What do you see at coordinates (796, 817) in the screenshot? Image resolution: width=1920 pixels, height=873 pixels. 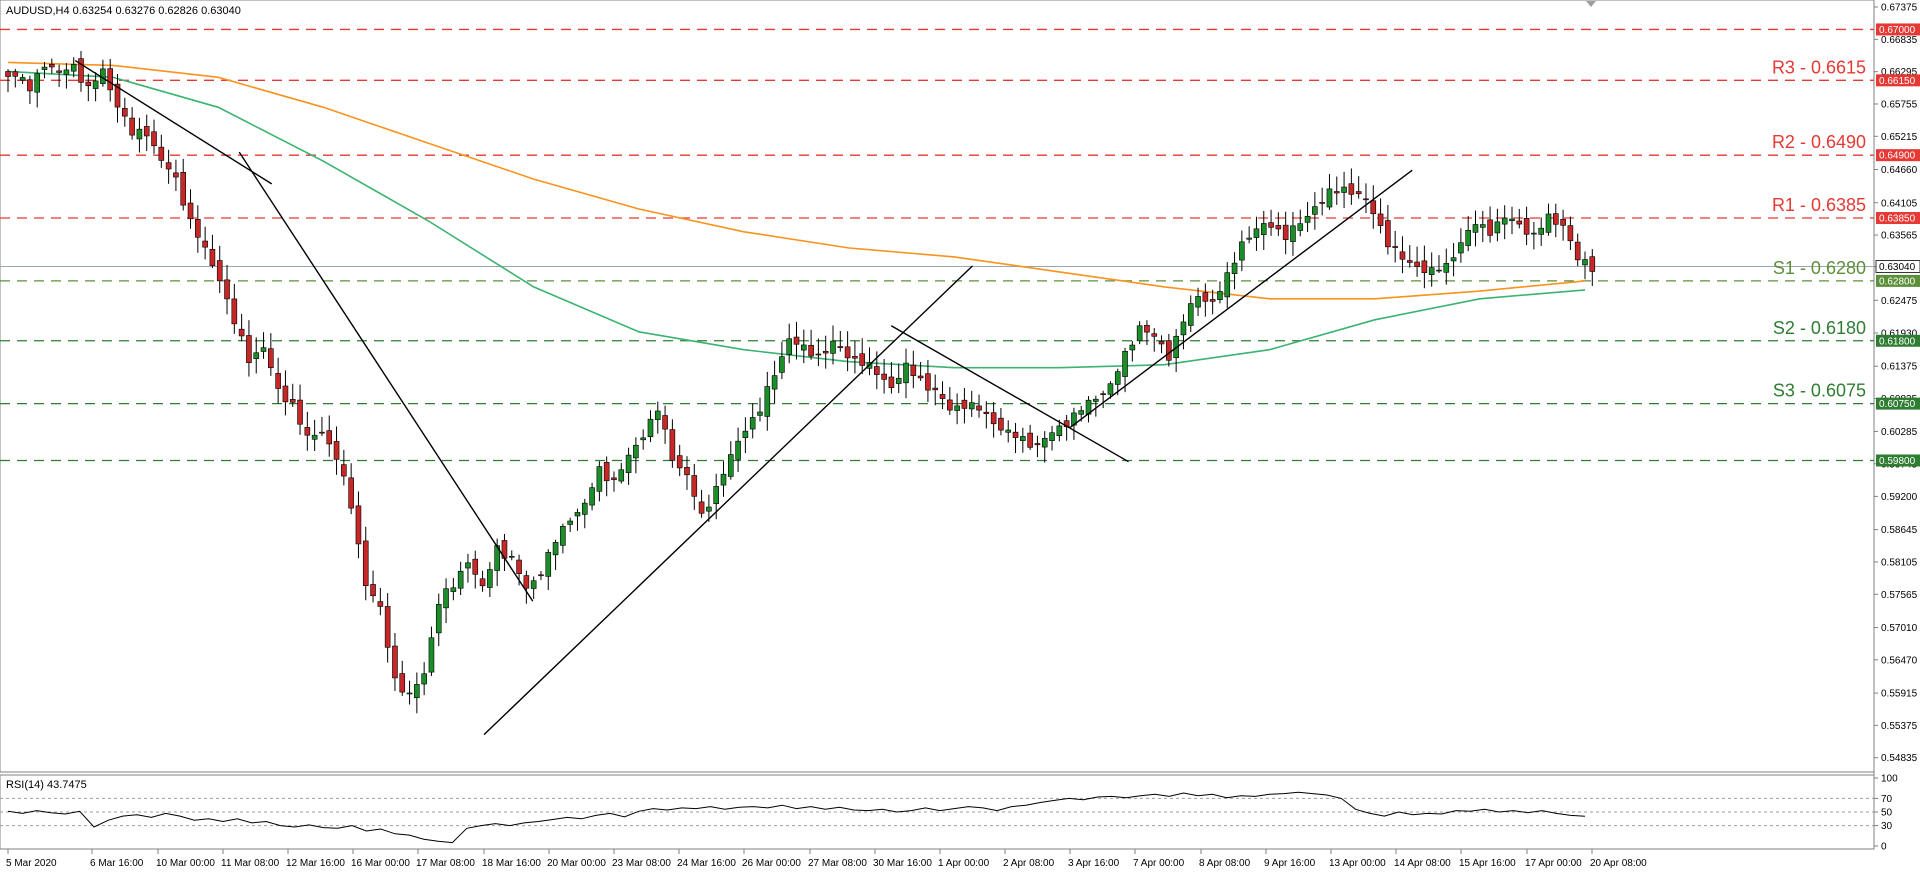 I see `rsi-line` at bounding box center [796, 817].